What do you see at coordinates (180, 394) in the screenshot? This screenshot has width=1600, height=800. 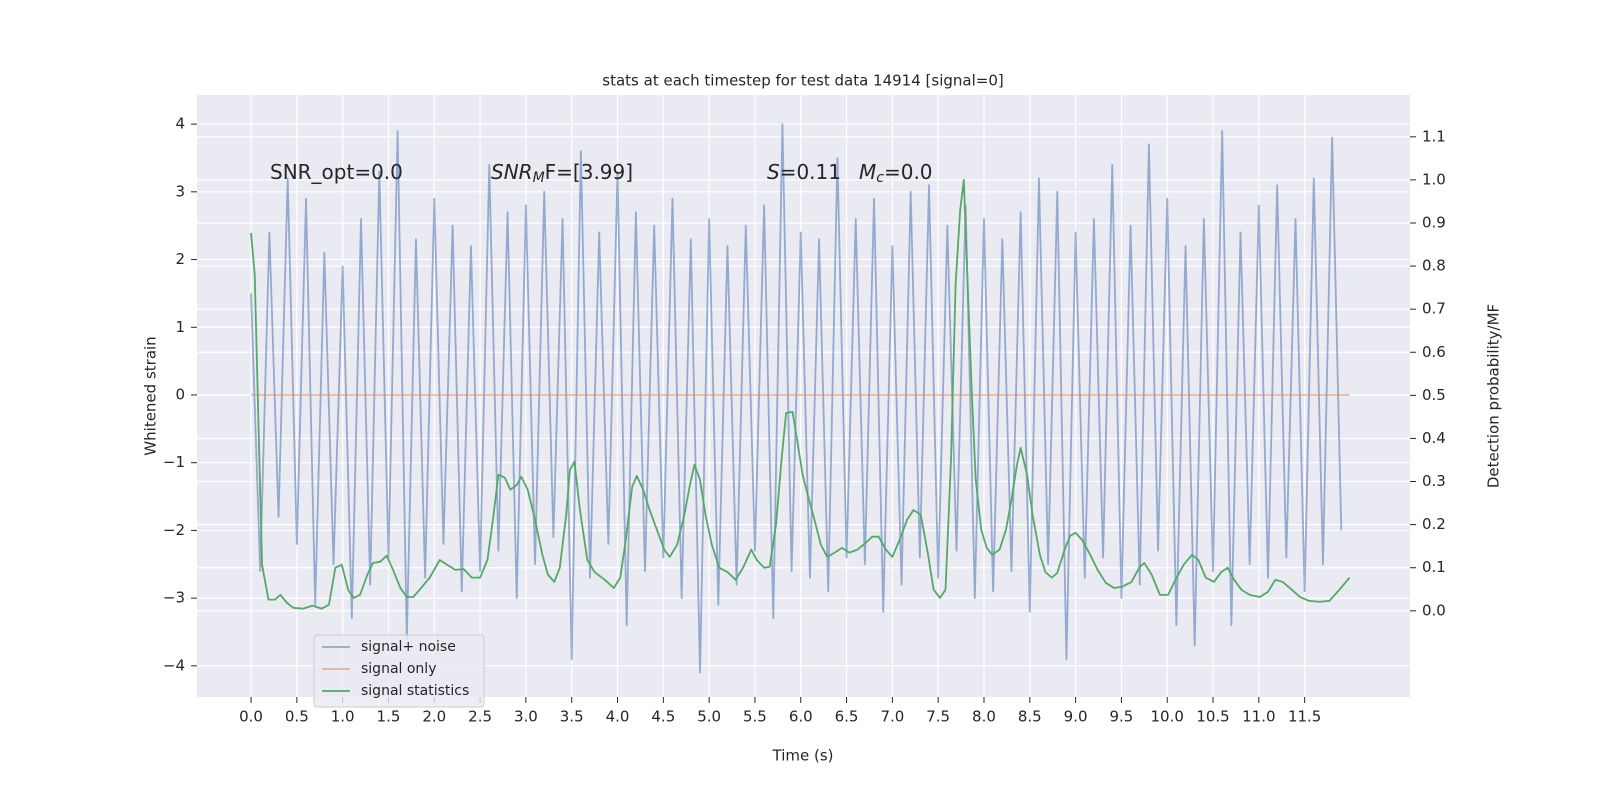 I see `y-tick-label: 0` at bounding box center [180, 394].